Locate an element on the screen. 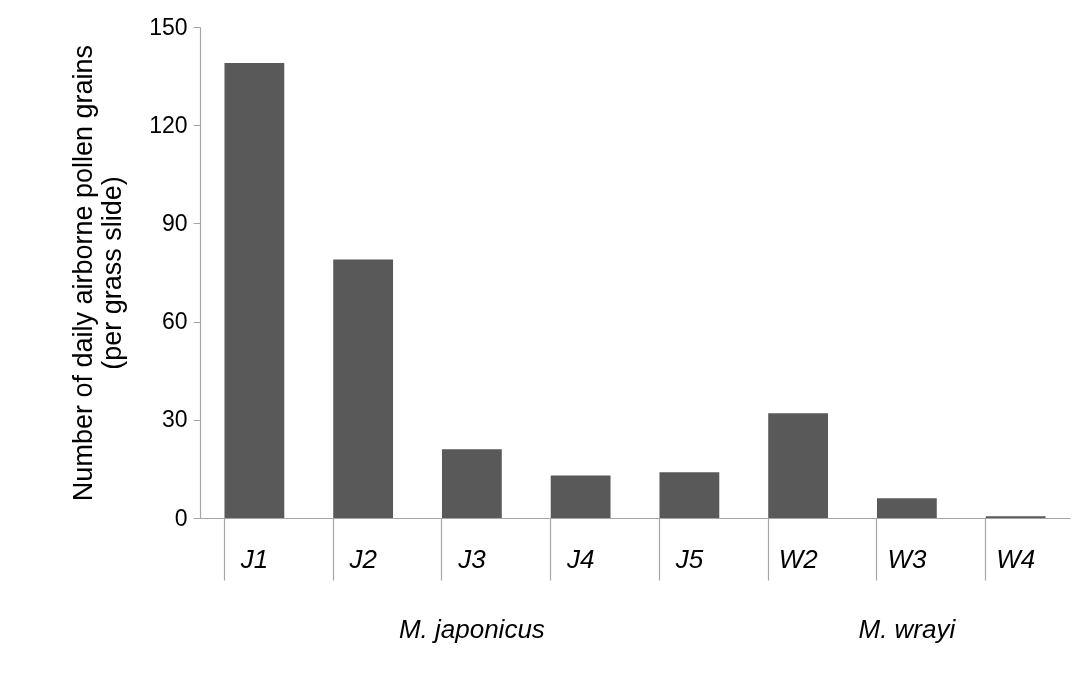 This screenshot has width=1087, height=682. y-tick-label: 150 is located at coordinates (168, 26).